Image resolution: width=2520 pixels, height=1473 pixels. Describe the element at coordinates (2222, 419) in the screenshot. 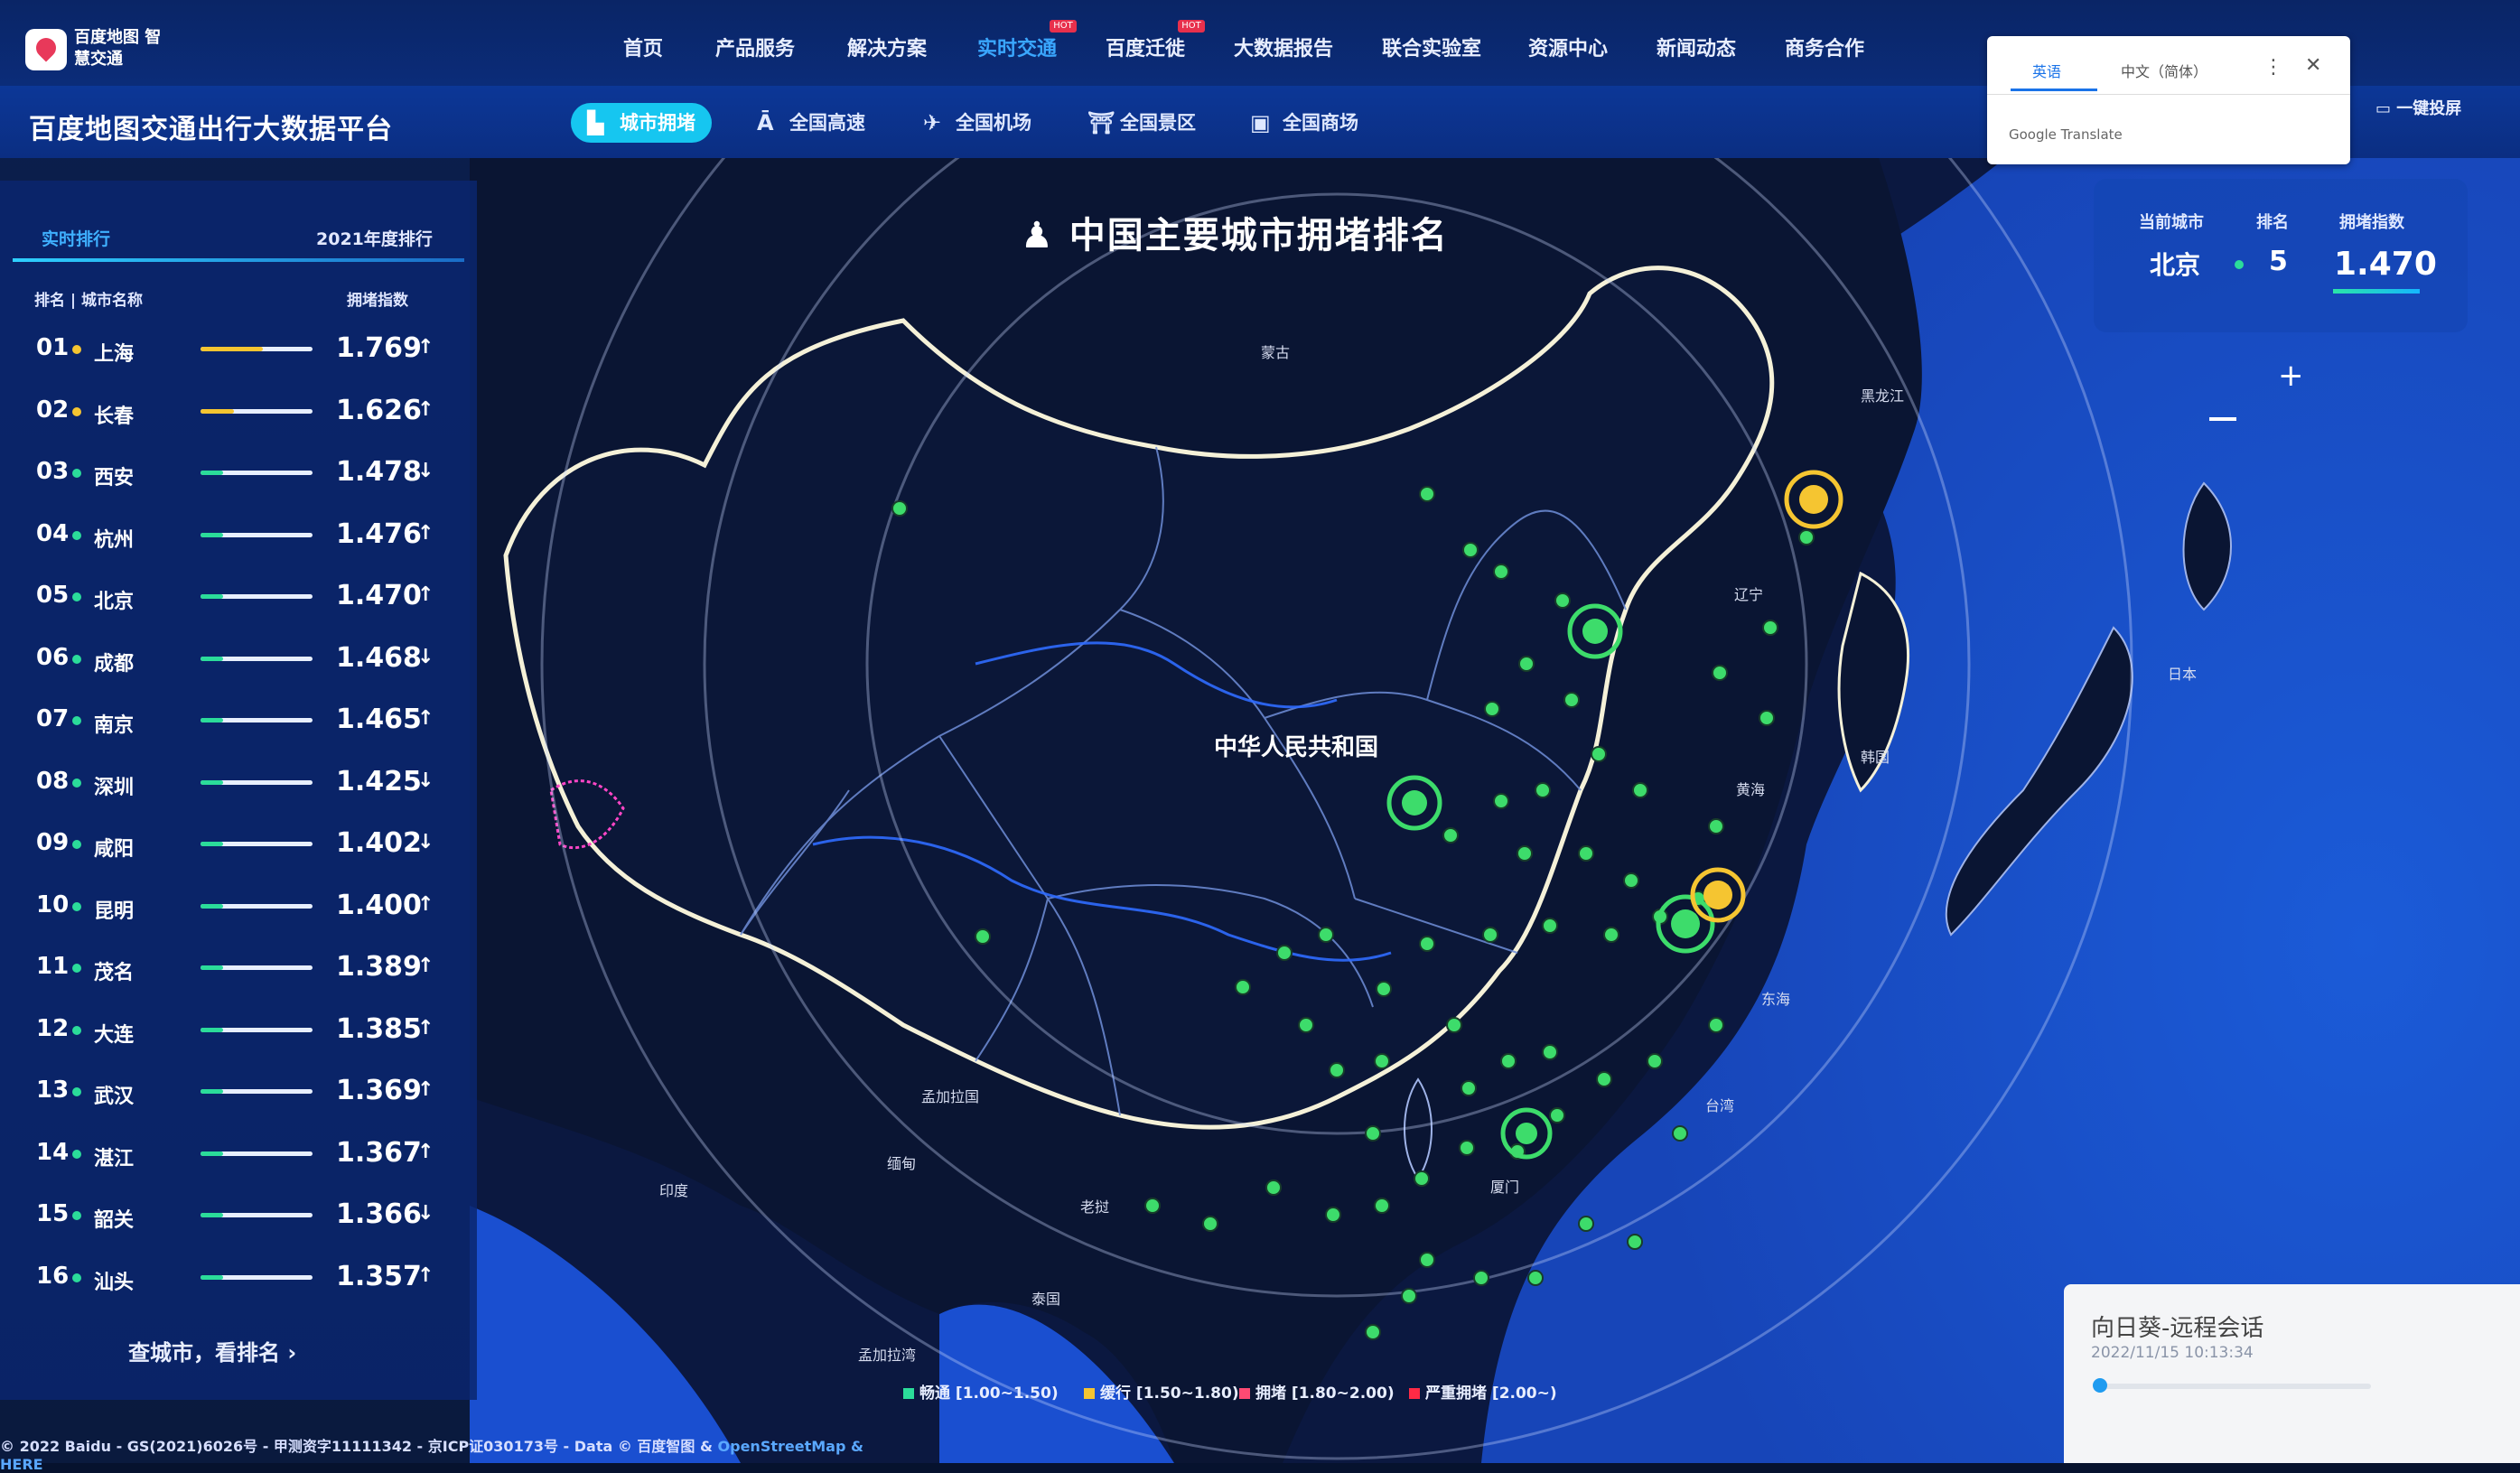

I see `zoom-out-icon` at that location.